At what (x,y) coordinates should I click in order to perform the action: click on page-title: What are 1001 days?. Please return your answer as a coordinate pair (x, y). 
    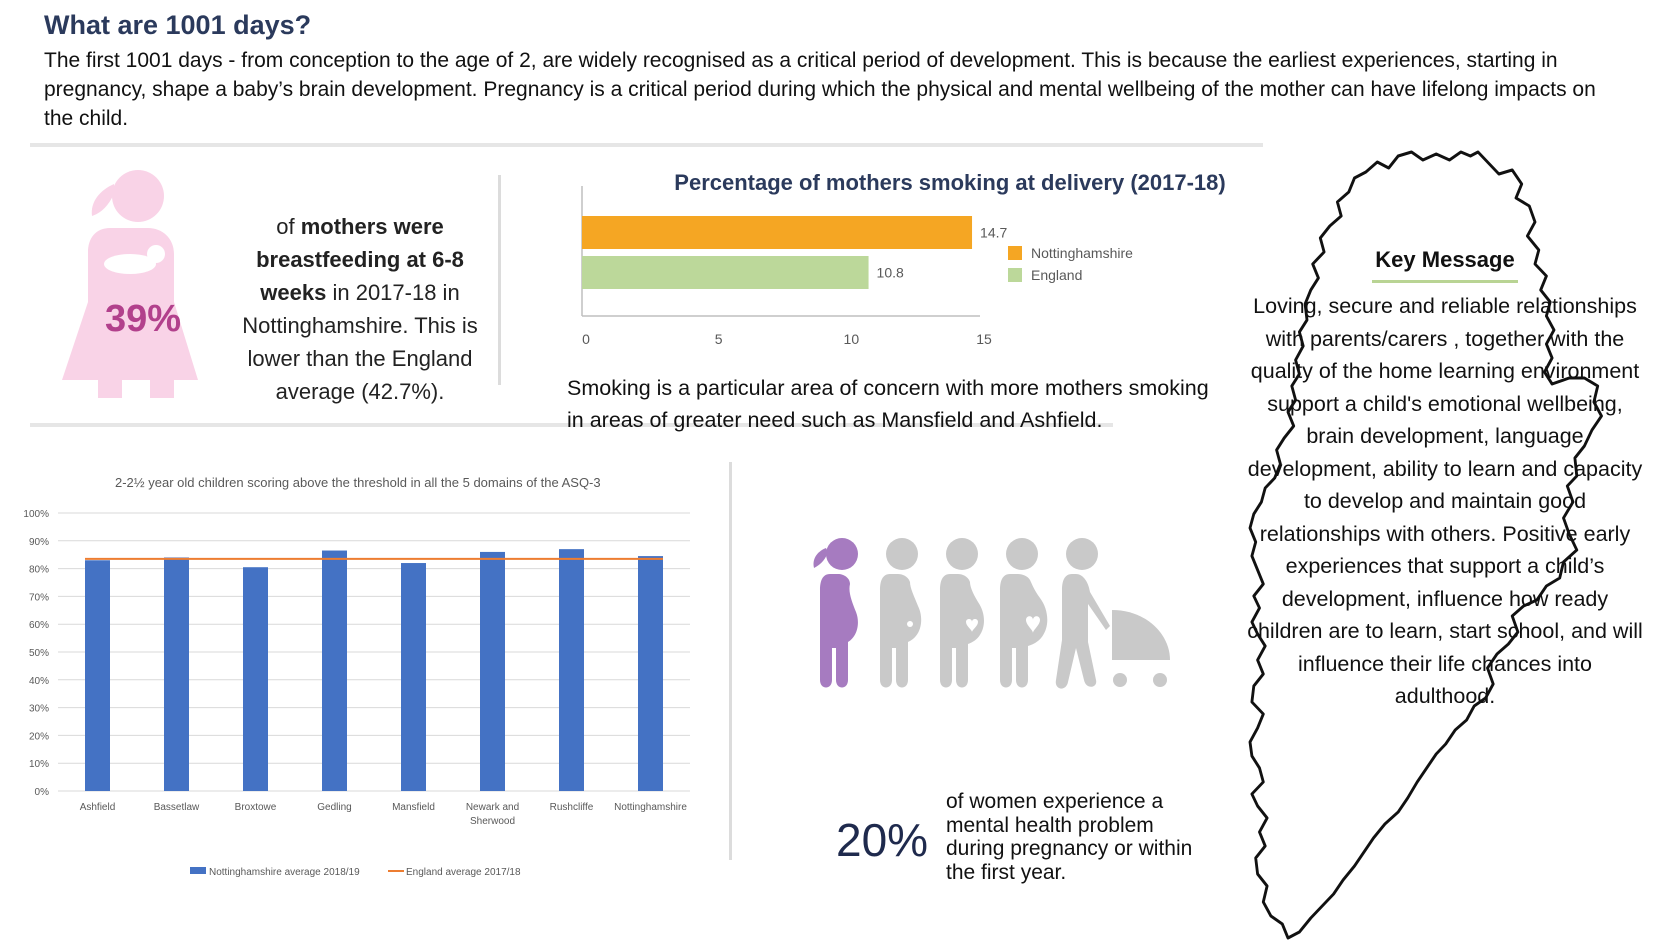
    Looking at the image, I should click on (178, 25).